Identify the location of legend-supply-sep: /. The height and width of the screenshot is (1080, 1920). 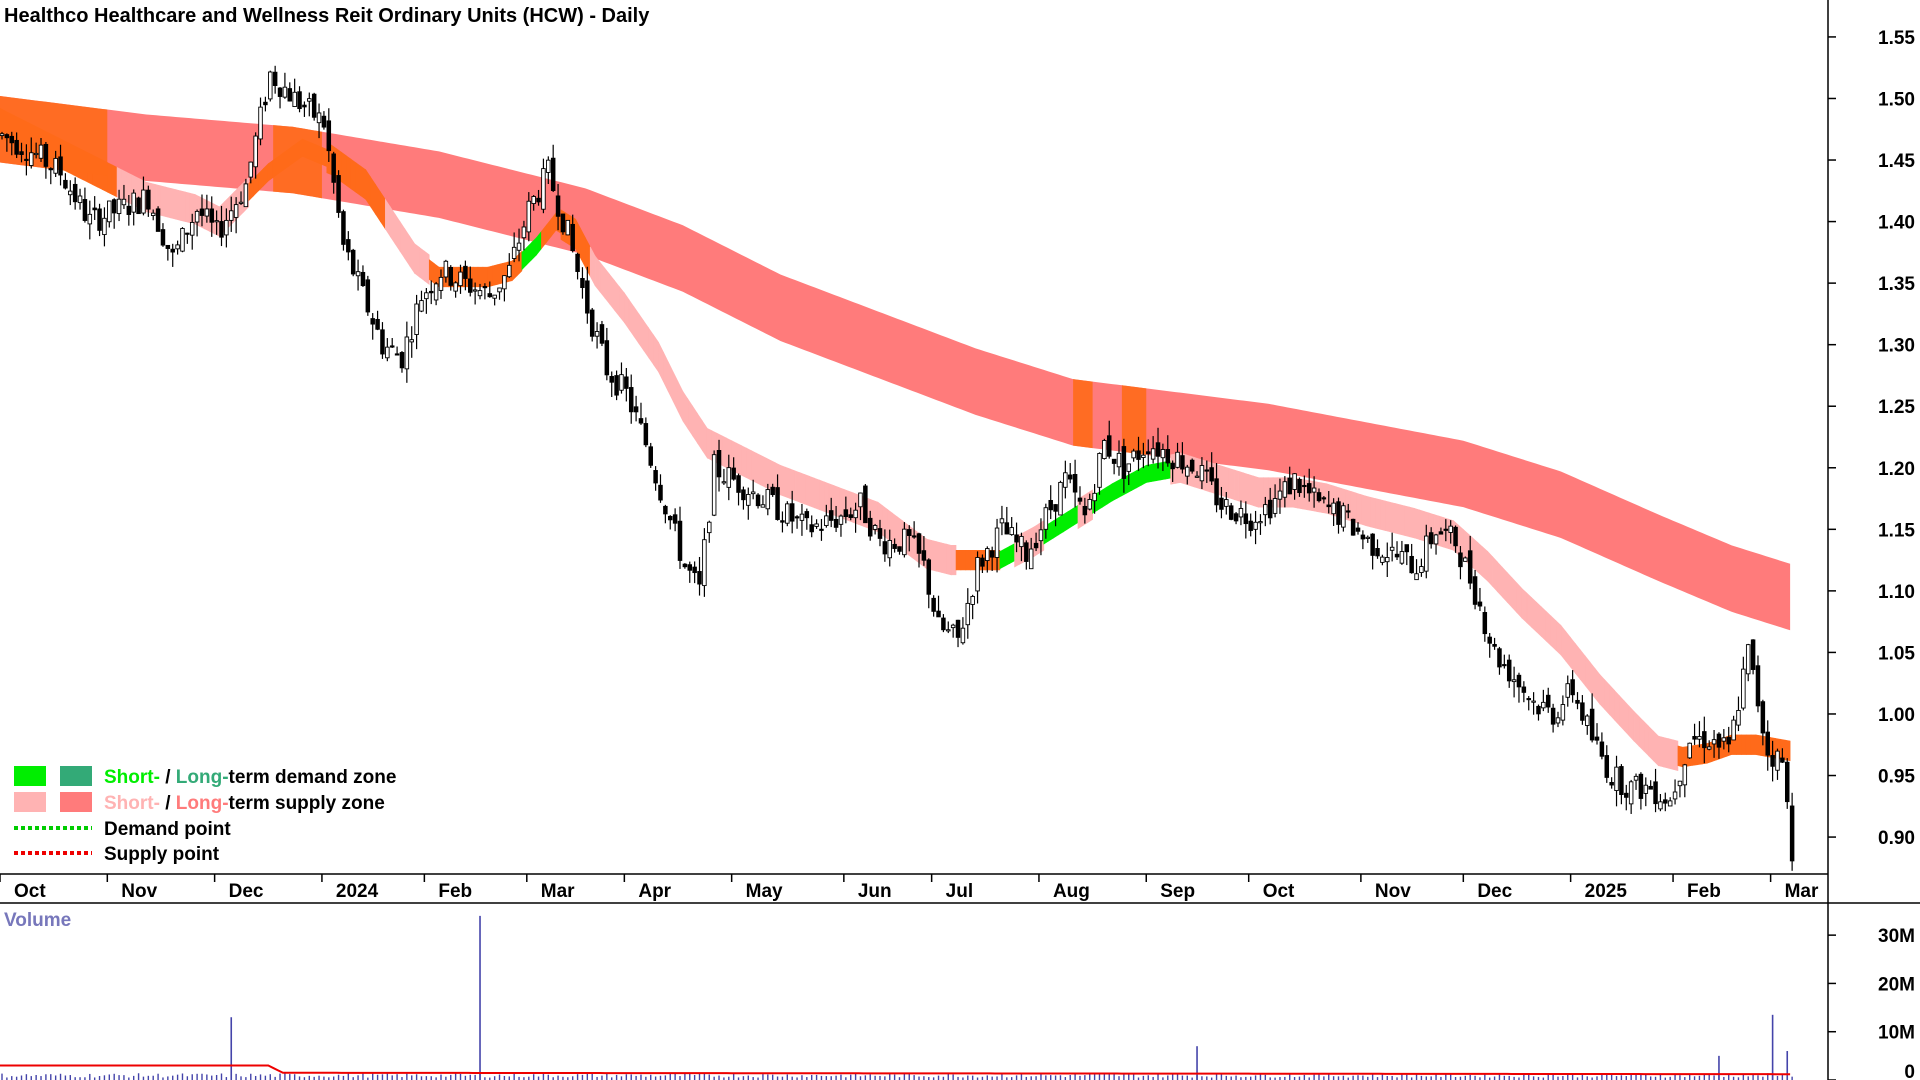
(168, 803).